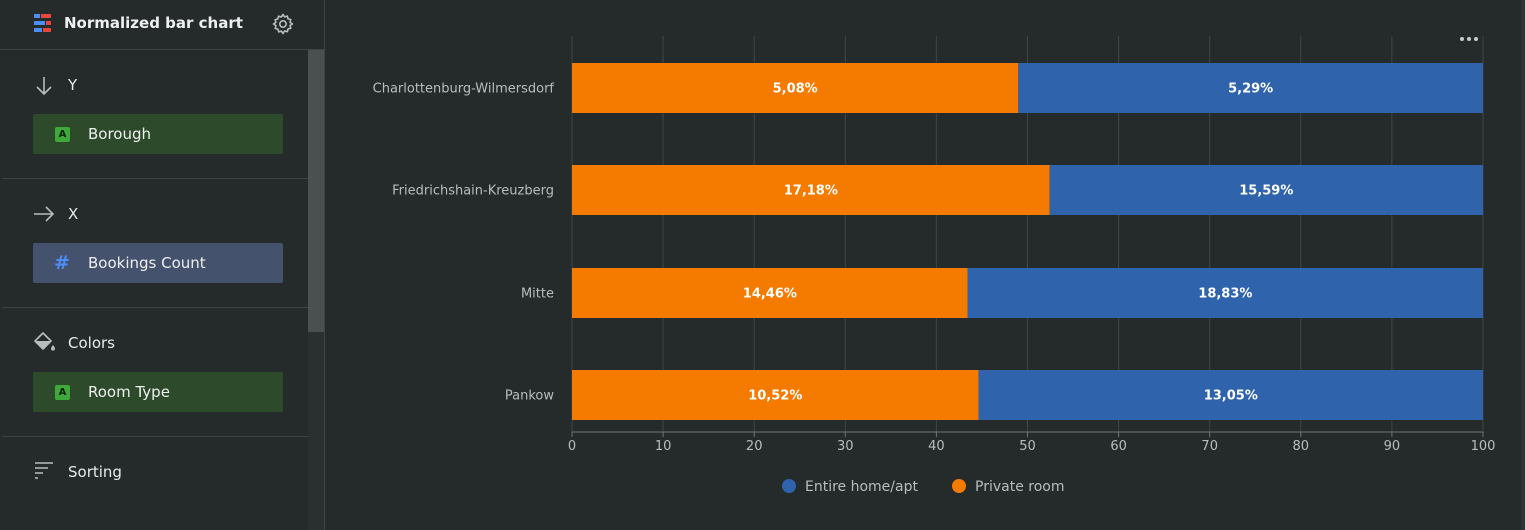 This screenshot has width=1525, height=530. What do you see at coordinates (529, 396) in the screenshot?
I see `y-category-label: Pankow` at bounding box center [529, 396].